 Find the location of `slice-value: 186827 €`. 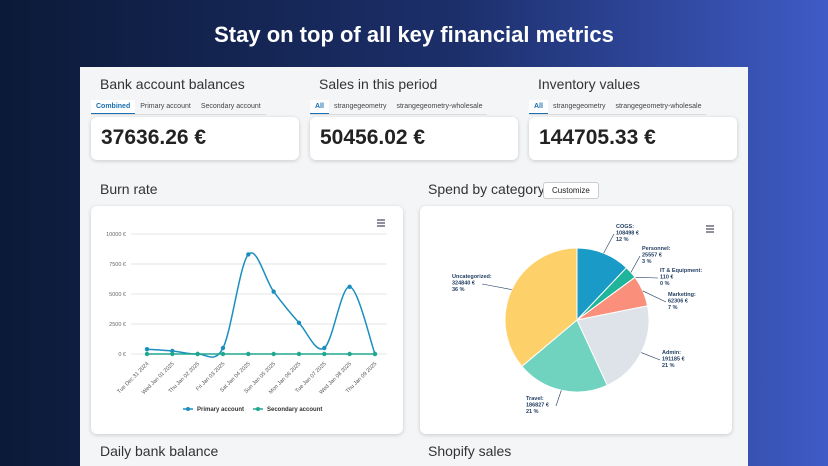

slice-value: 186827 € is located at coordinates (537, 406).